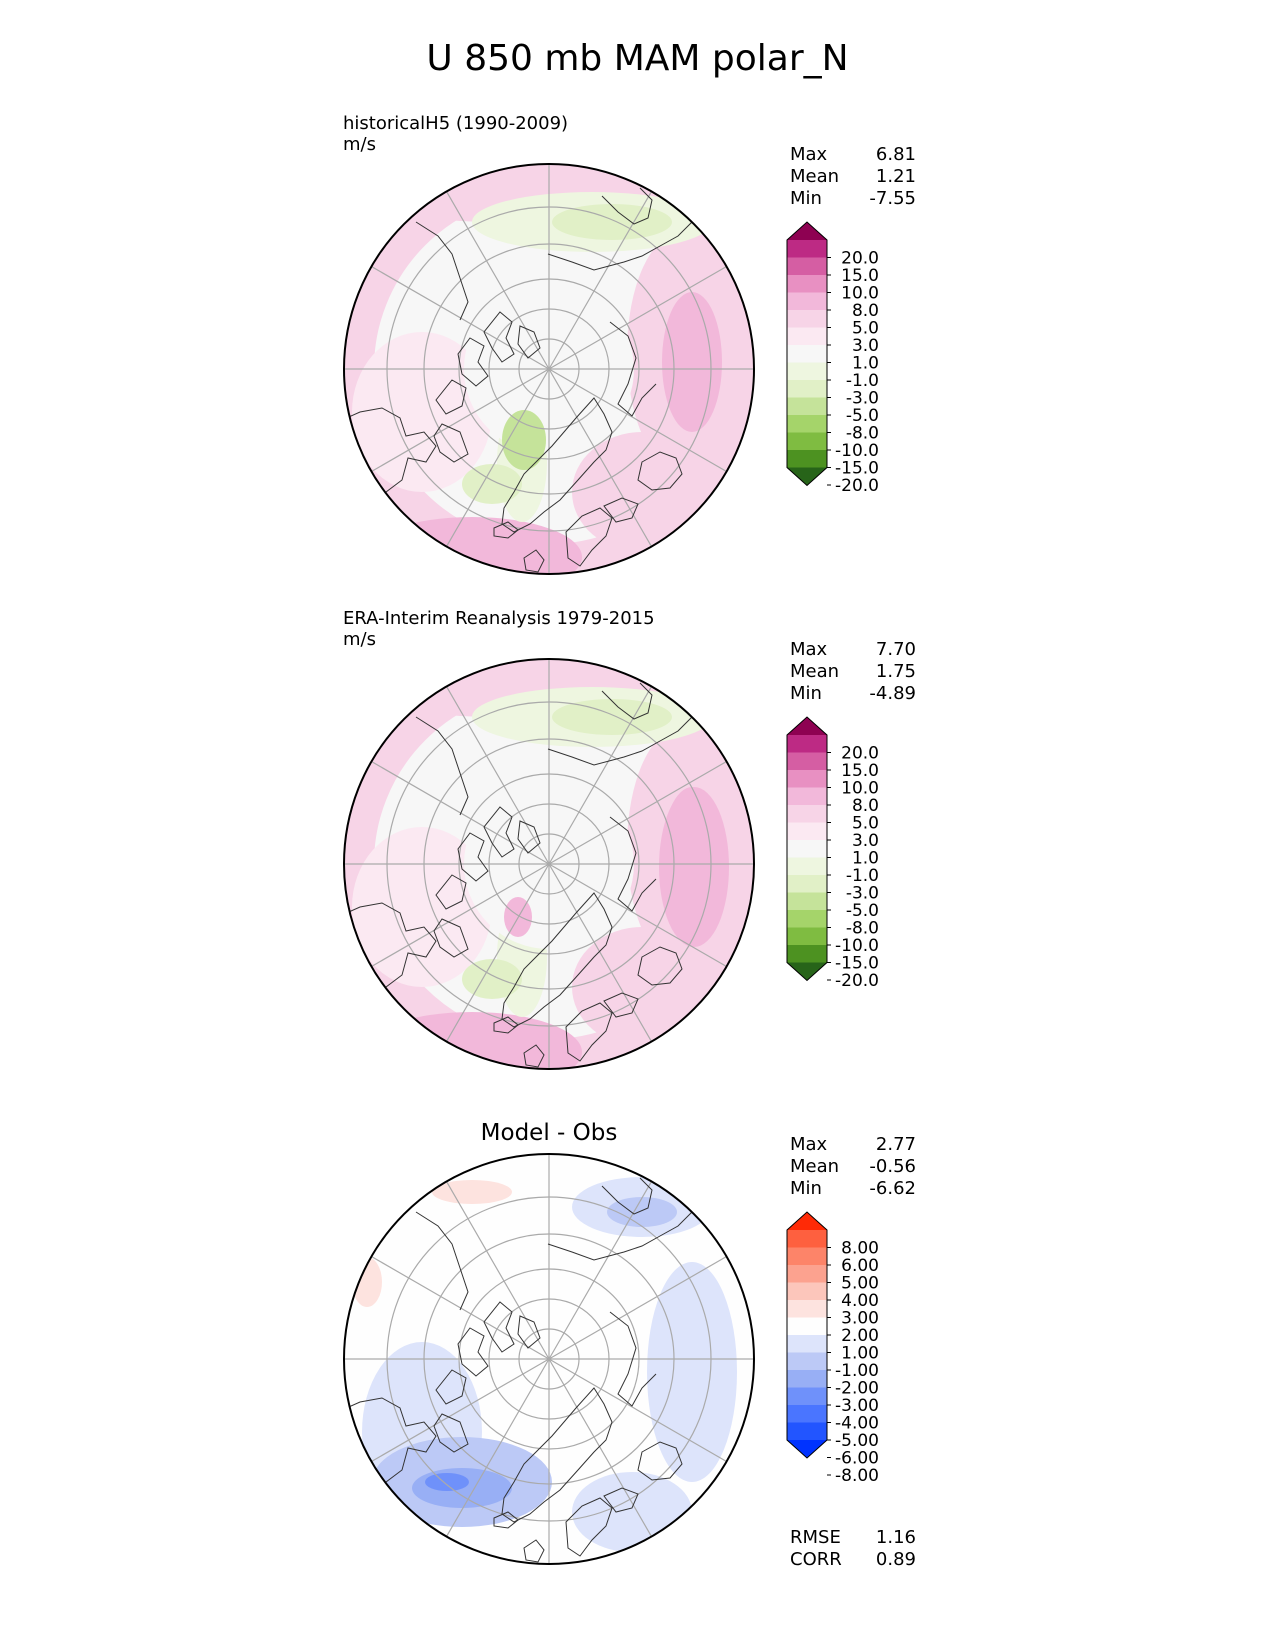 The height and width of the screenshot is (1650, 1275). Describe the element at coordinates (857, 1459) in the screenshot. I see `colorbar-tick-label: -6.00` at that location.